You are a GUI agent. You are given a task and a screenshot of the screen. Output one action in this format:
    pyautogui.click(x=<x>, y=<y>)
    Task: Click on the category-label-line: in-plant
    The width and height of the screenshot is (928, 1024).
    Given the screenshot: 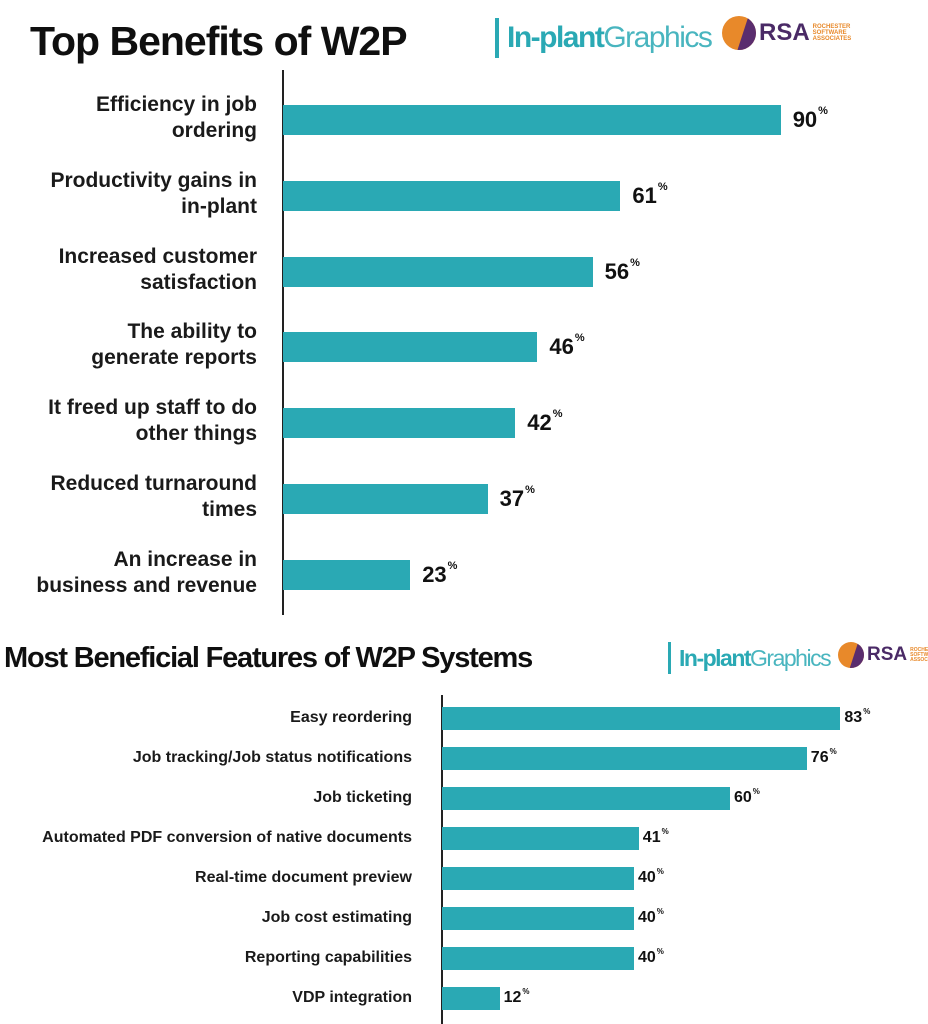 What is the action you would take?
    pyautogui.click(x=219, y=206)
    